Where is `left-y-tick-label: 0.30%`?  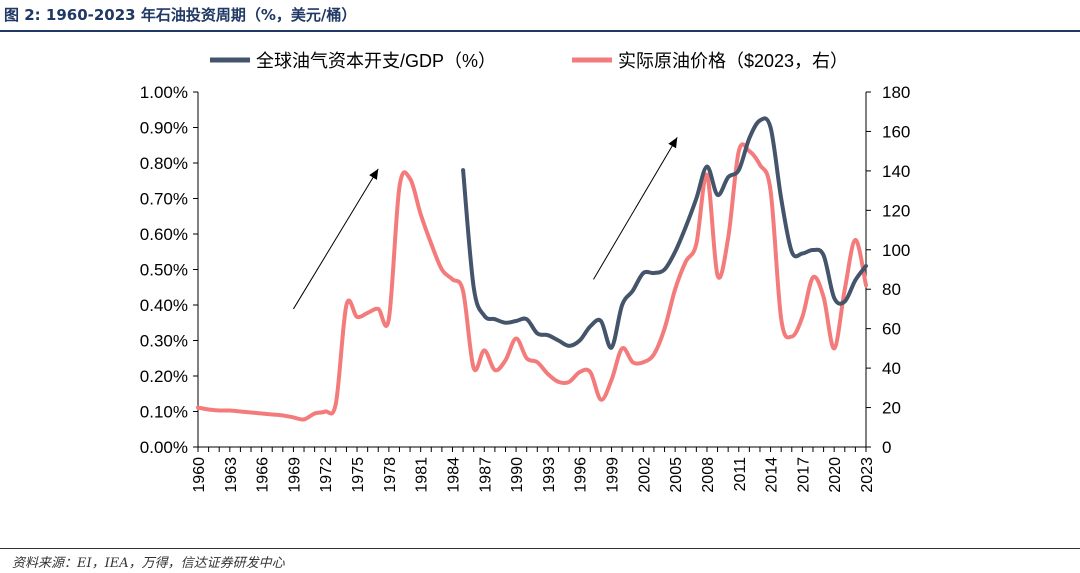
left-y-tick-label: 0.30% is located at coordinates (164, 341).